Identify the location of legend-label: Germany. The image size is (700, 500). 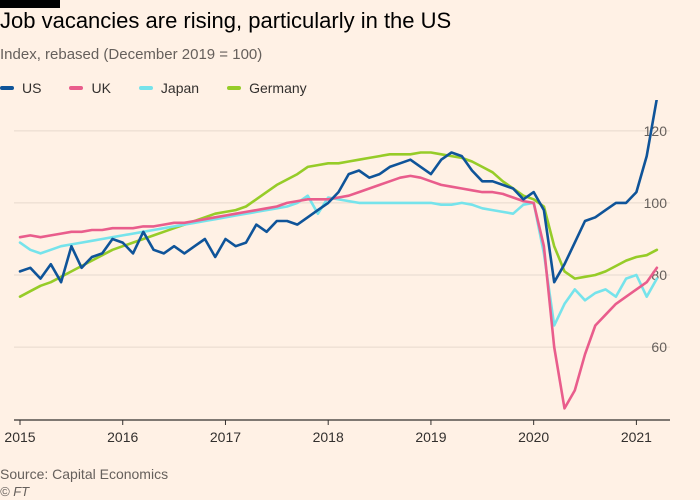
(278, 88).